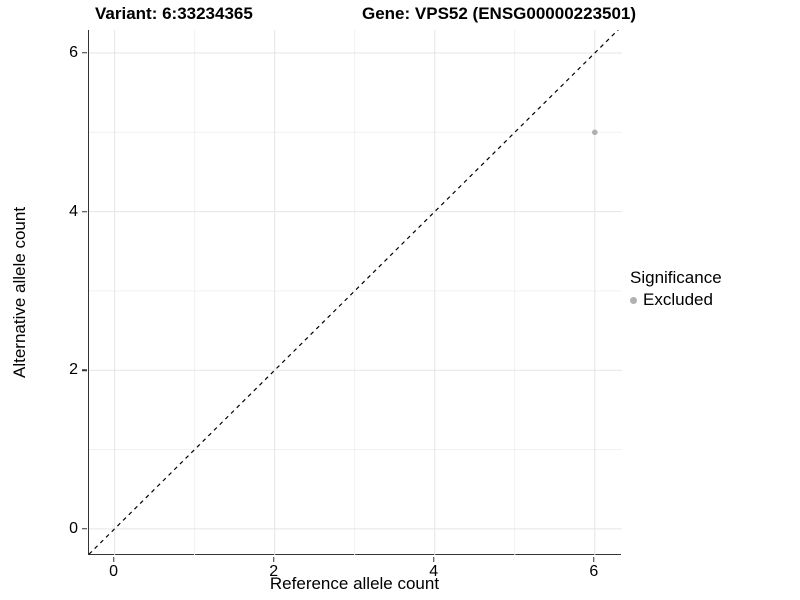 The height and width of the screenshot is (600, 800). I want to click on y-axis-title: Alternative allele count, so click(19, 292).